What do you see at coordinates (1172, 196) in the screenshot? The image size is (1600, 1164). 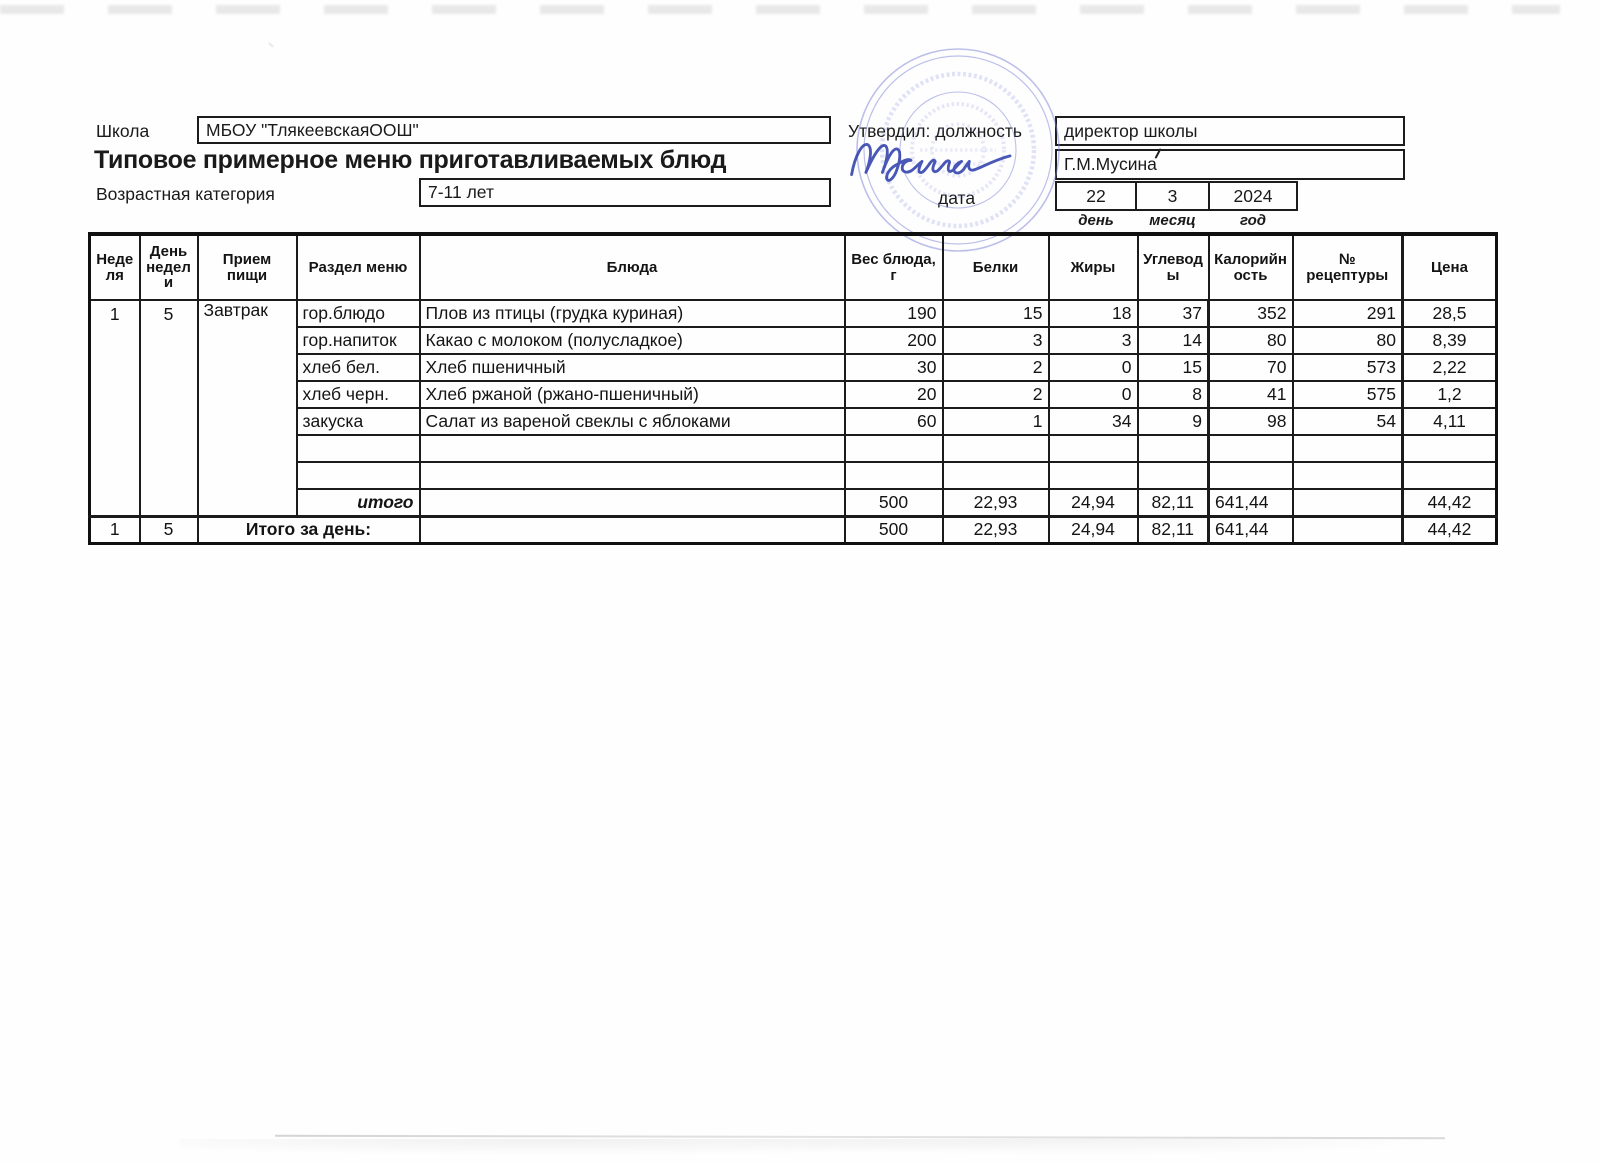 I see `date-month-box: 3` at bounding box center [1172, 196].